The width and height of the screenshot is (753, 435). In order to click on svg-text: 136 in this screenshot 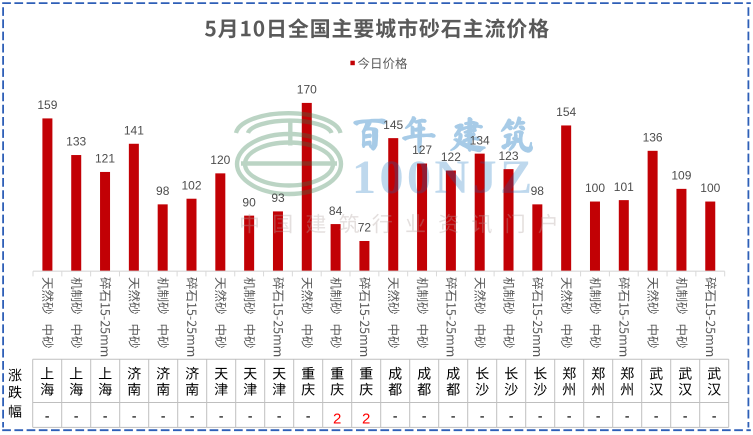, I will do `click(653, 138)`.